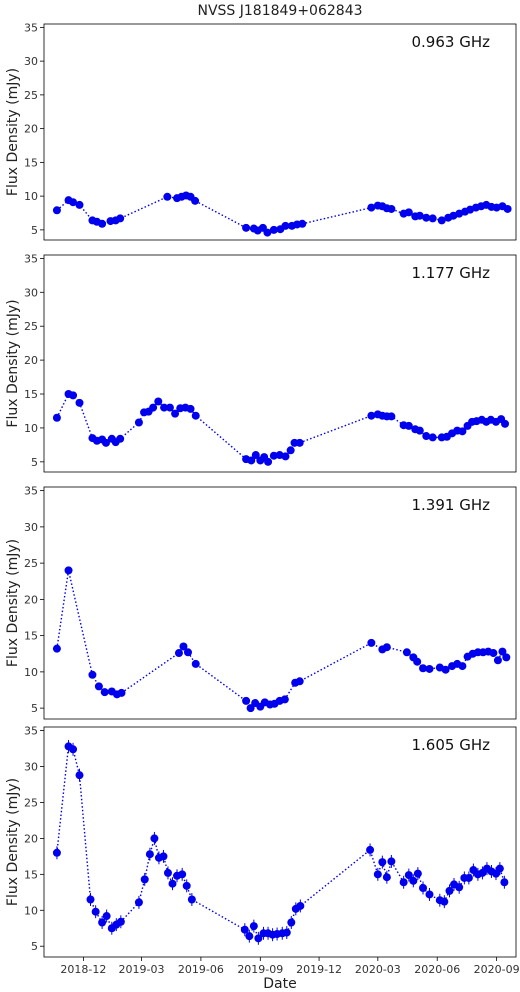 The width and height of the screenshot is (520, 992). What do you see at coordinates (497, 969) in the screenshot?
I see `x-tick-label: 2020-09` at bounding box center [497, 969].